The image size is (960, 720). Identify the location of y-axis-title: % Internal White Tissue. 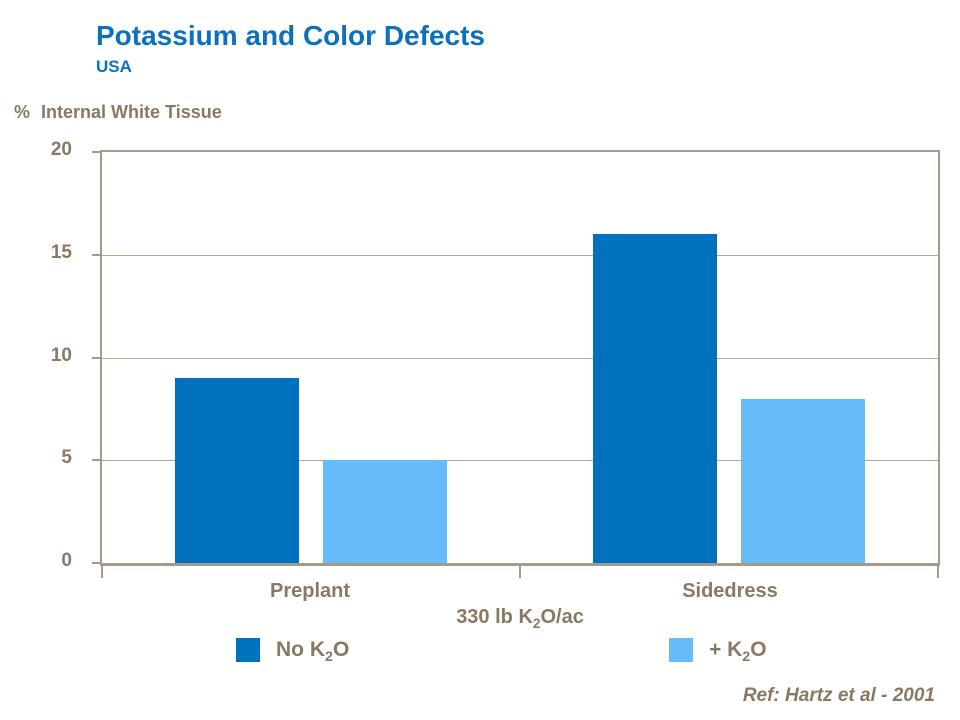
(118, 112).